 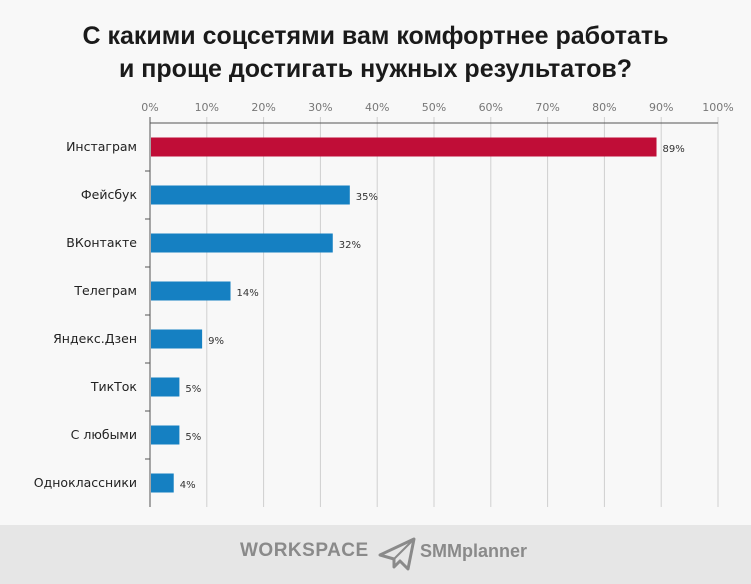 I want to click on title-line-2: и проще достигать нужных результатов?, so click(x=375, y=69).